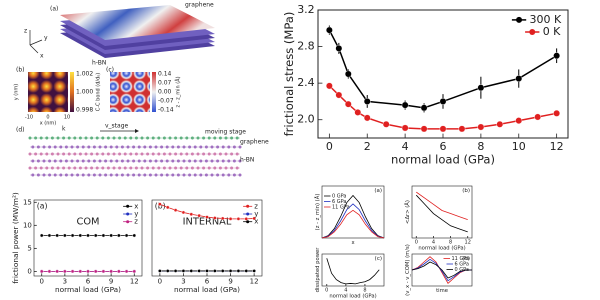  Describe the element at coordinates (341, 208) in the screenshot. I see `legend-label: 11 GPa` at that location.